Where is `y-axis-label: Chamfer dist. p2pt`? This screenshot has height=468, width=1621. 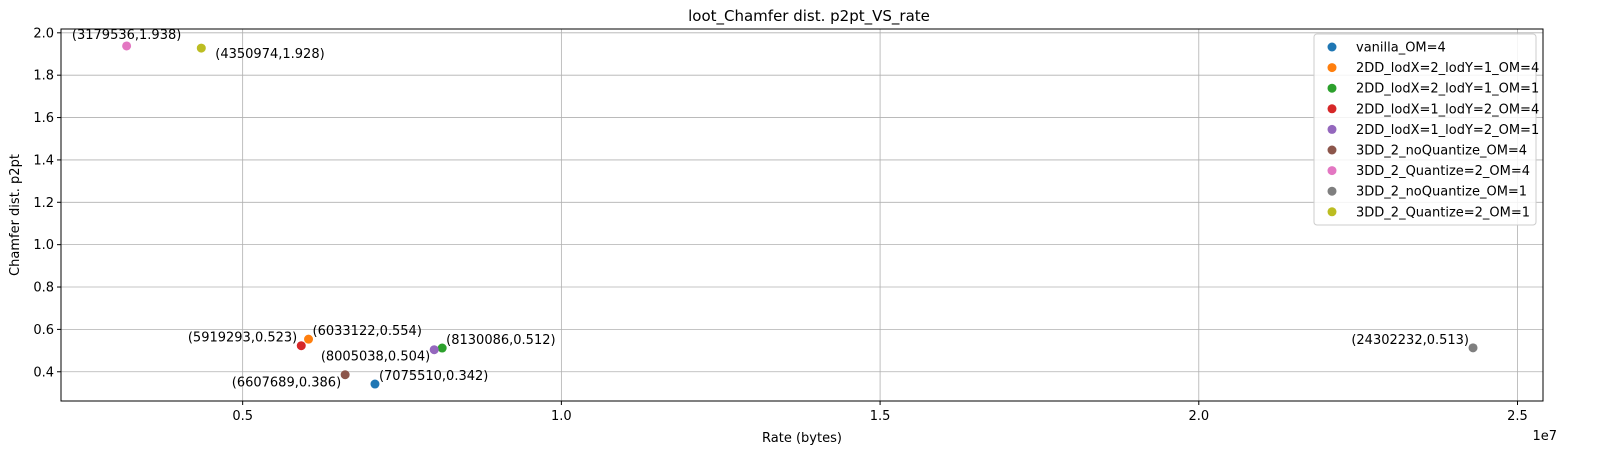
y-axis-label: Chamfer dist. p2pt is located at coordinates (15, 215).